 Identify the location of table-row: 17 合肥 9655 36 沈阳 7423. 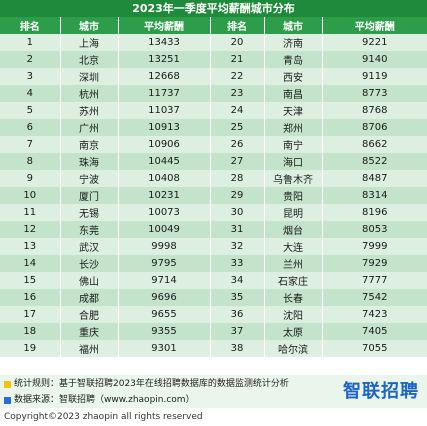
(213, 314).